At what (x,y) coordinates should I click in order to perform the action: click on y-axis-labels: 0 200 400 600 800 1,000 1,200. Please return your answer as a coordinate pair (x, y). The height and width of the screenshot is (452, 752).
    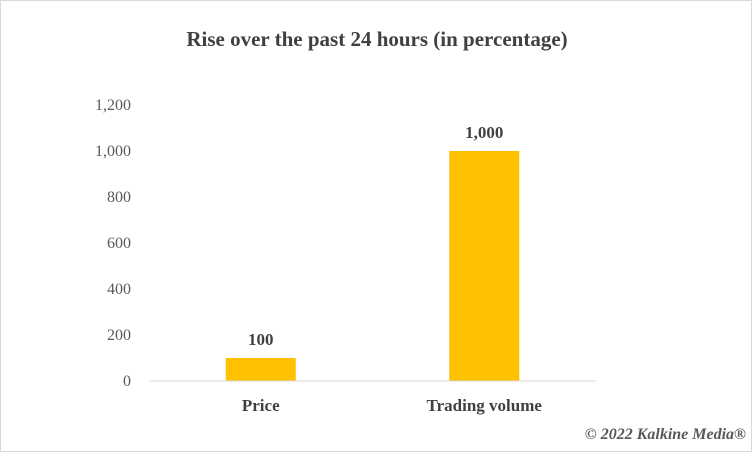
    Looking at the image, I should click on (113, 243).